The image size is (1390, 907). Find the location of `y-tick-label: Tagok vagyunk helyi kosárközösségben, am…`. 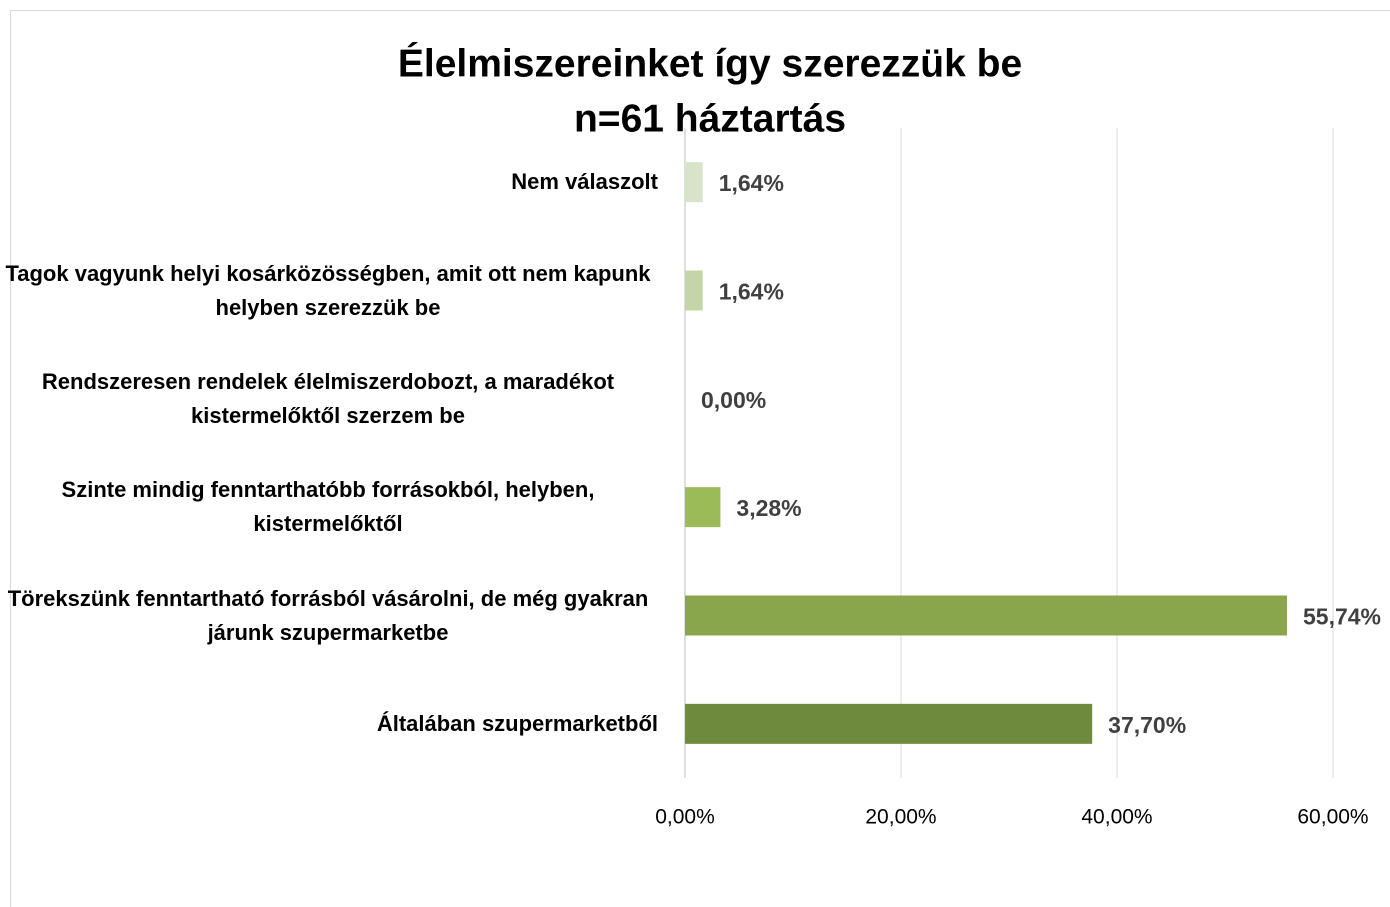

y-tick-label: Tagok vagyunk helyi kosárközösségben, am… is located at coordinates (329, 291).